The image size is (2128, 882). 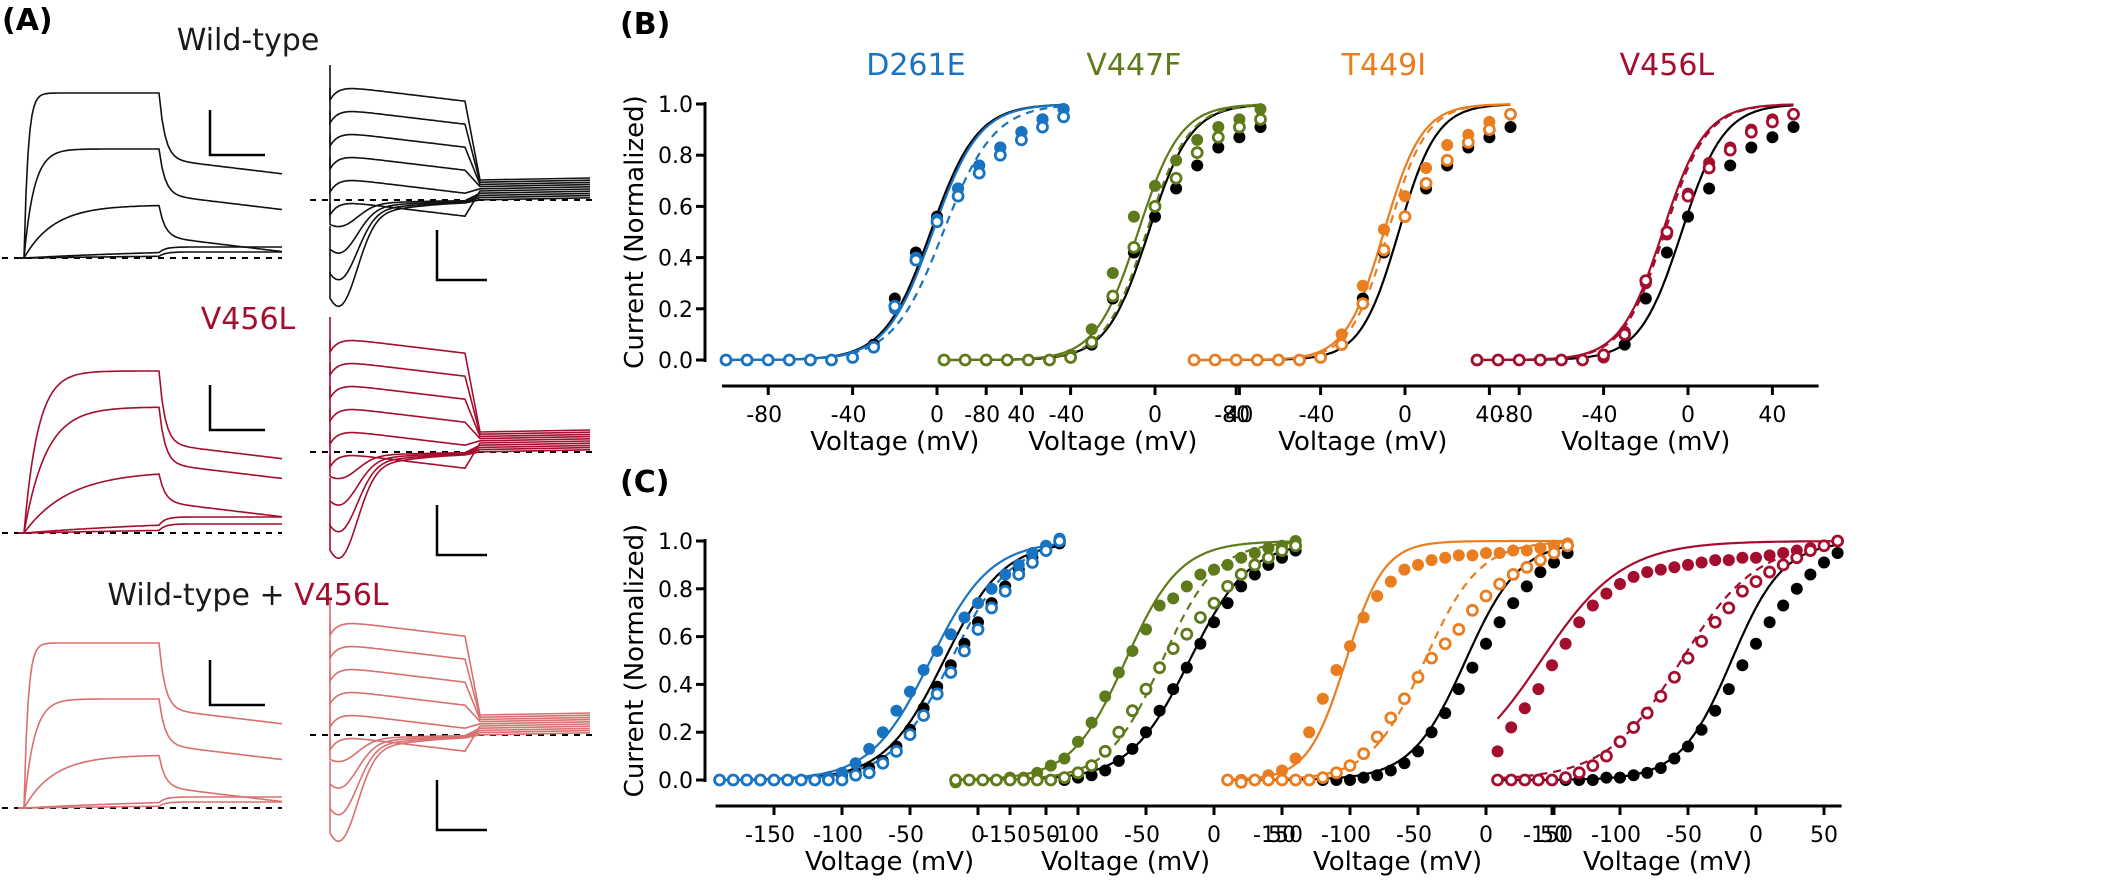 I want to click on subplot-title: T449I, so click(x=1383, y=65).